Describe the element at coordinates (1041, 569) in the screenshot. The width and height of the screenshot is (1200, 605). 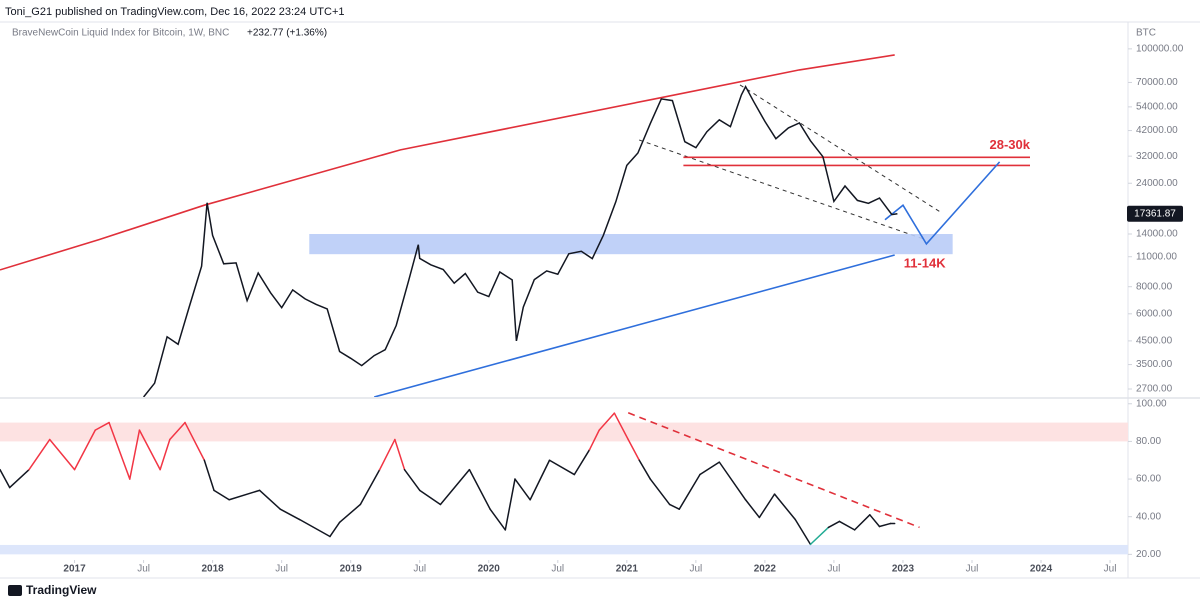
I see `x-tick-label: 2024` at that location.